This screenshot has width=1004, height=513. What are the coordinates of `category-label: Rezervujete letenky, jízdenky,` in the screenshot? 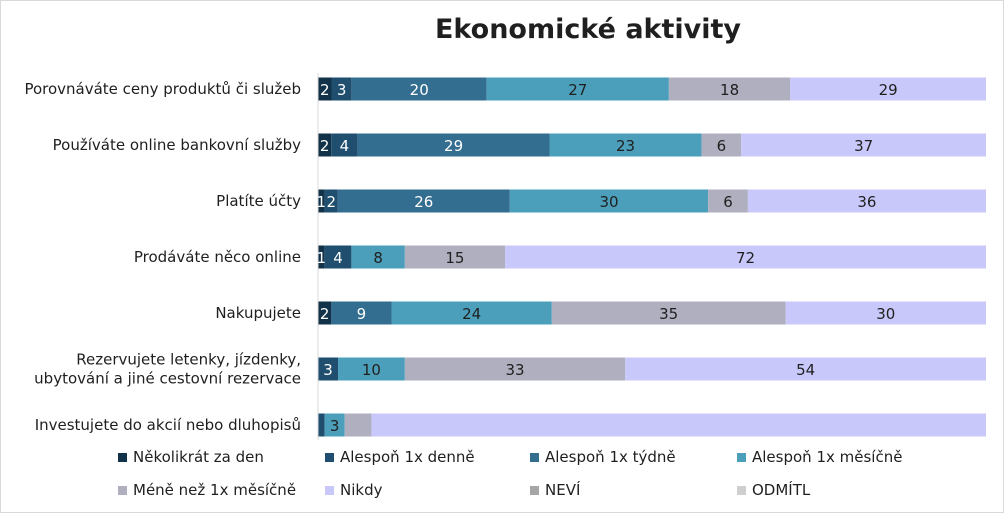 It's located at (188, 360).